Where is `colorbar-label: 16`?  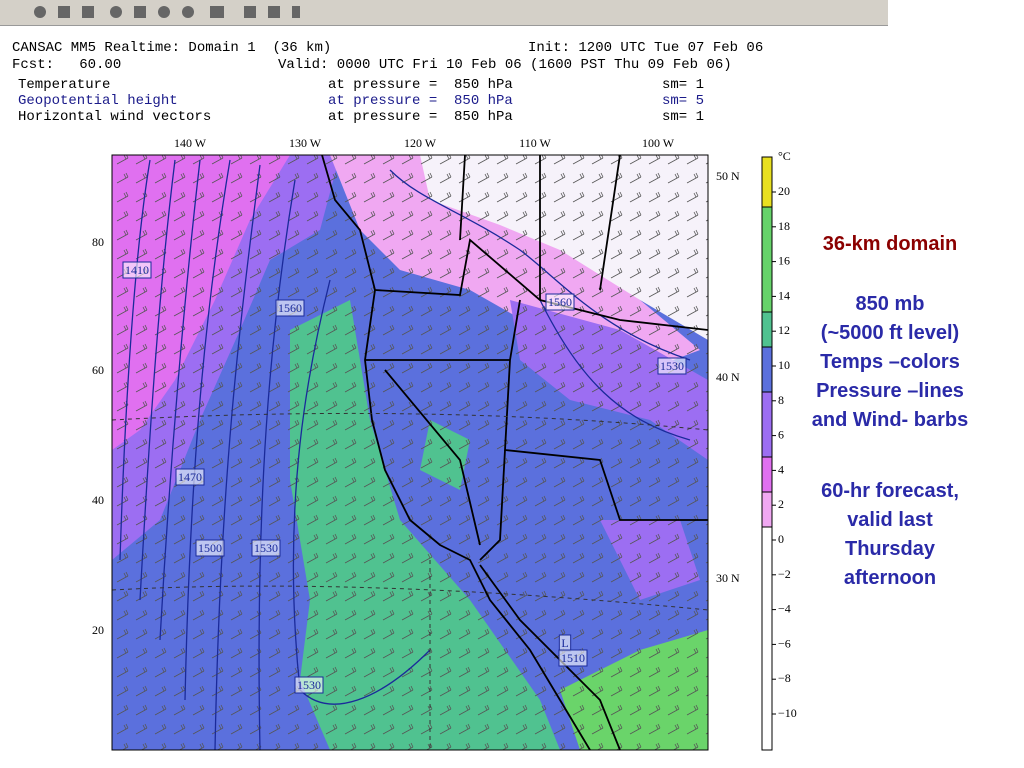
colorbar-label: 16 is located at coordinates (784, 261).